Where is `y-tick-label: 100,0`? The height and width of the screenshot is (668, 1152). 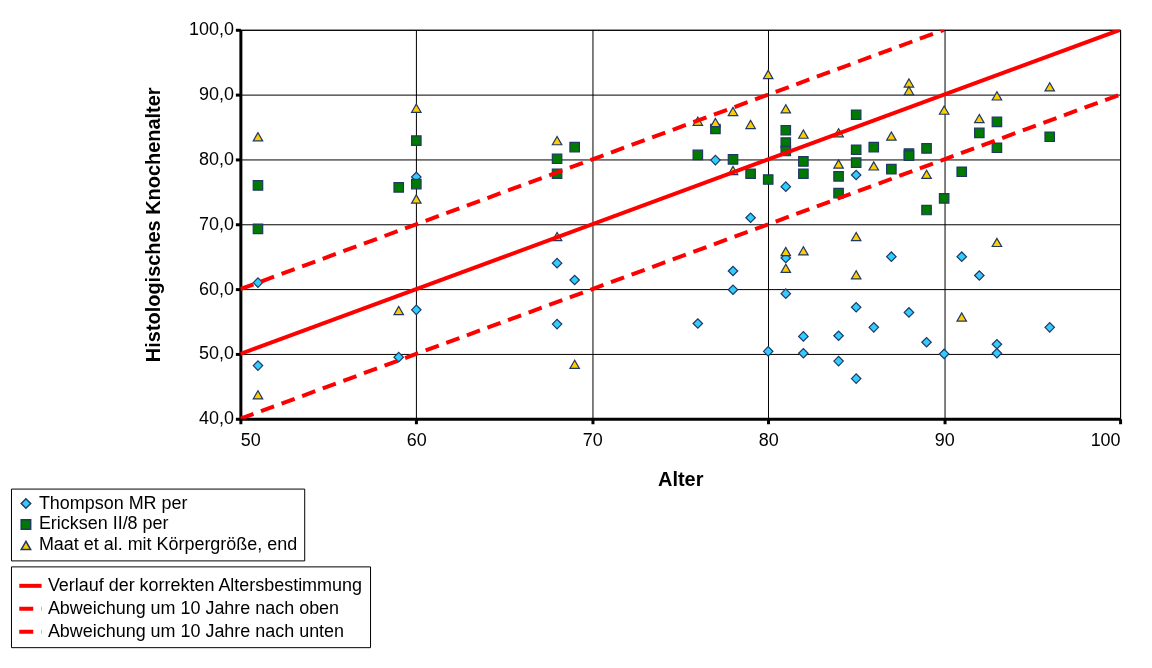 y-tick-label: 100,0 is located at coordinates (211, 29).